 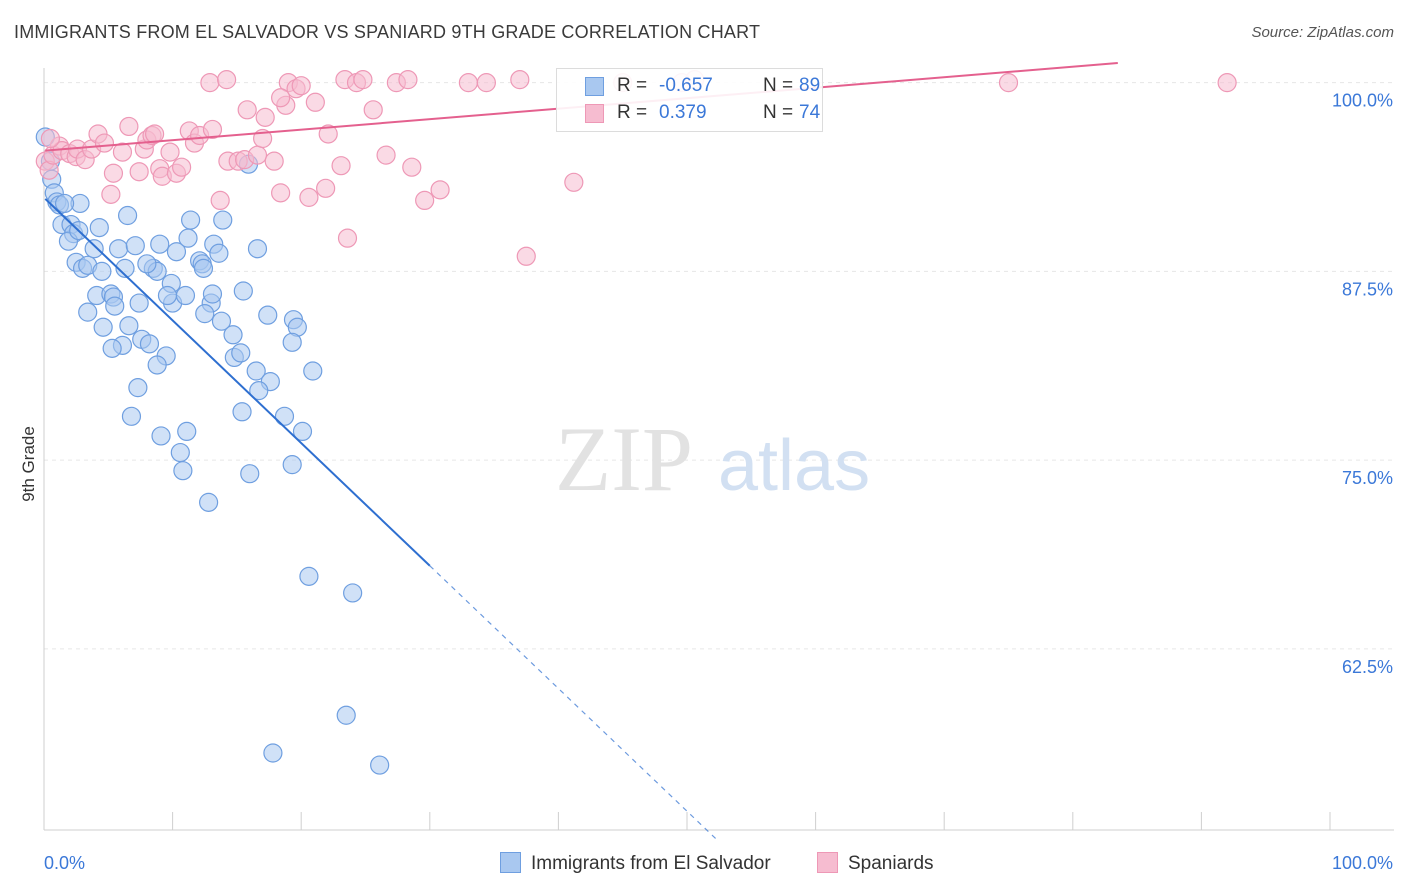 I want to click on legend-r-value: -0.657, so click(x=686, y=85).